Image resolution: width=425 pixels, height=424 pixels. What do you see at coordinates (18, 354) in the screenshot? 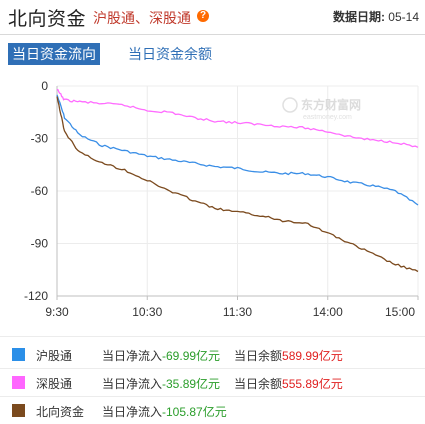
I see `legend-swatch-sh` at bounding box center [18, 354].